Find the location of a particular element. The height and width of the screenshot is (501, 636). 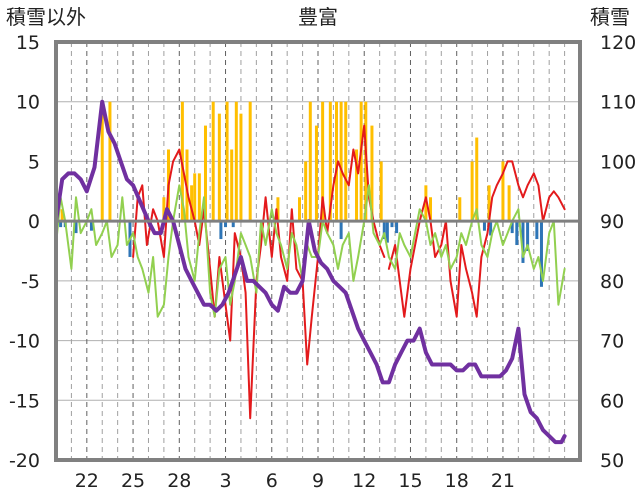

left-tick-label: 15 is located at coordinates (28, 43).